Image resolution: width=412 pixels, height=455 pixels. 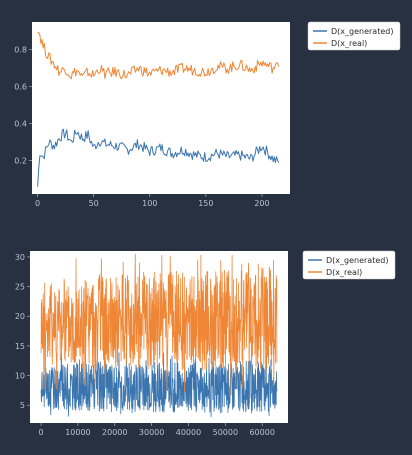 What do you see at coordinates (94, 203) in the screenshot?
I see `x-tick-label-top: 50` at bounding box center [94, 203].